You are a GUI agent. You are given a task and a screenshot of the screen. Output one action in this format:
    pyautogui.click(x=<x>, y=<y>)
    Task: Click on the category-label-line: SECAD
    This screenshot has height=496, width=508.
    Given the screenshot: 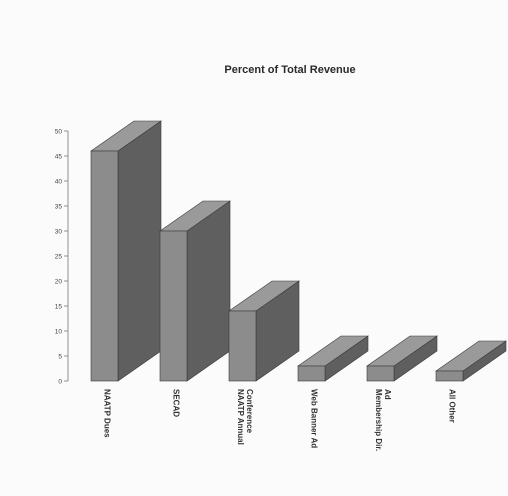 What is the action you would take?
    pyautogui.click(x=176, y=403)
    